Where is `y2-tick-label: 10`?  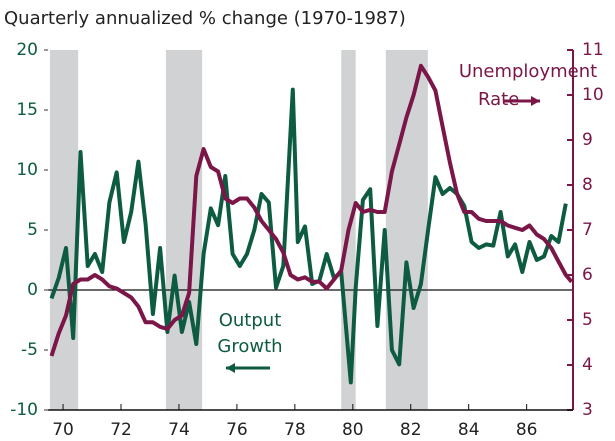 y2-tick-label: 10 is located at coordinates (593, 95).